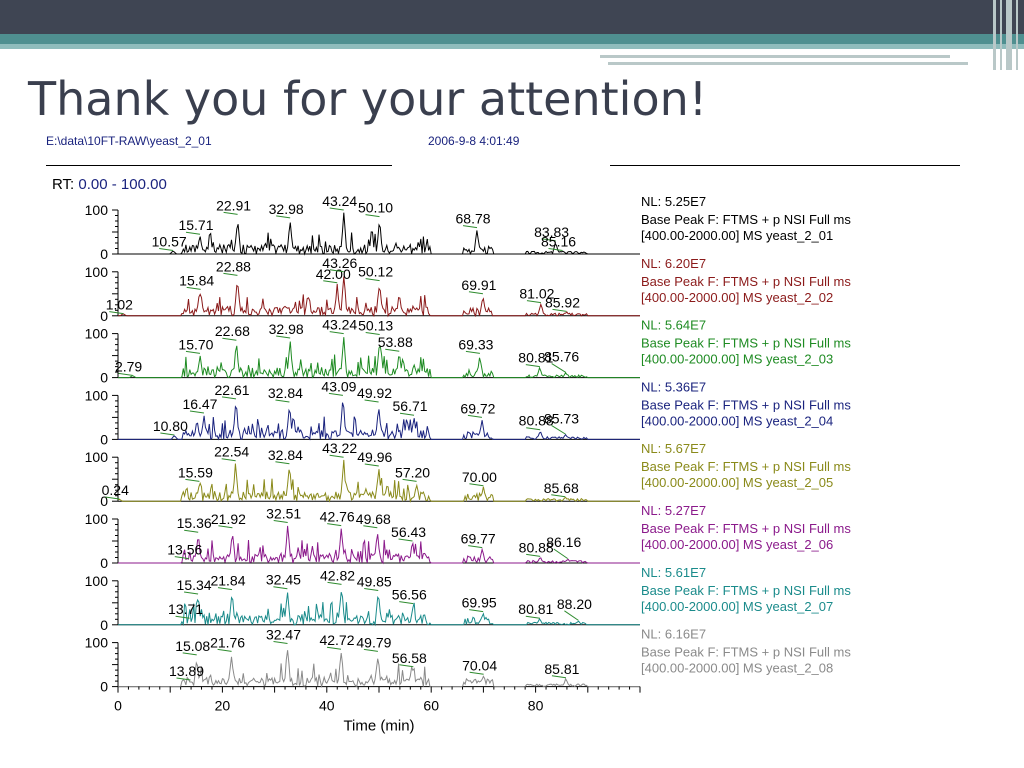 This screenshot has width=1024, height=768. What do you see at coordinates (118, 706) in the screenshot?
I see `x-tick-label: 0` at bounding box center [118, 706].